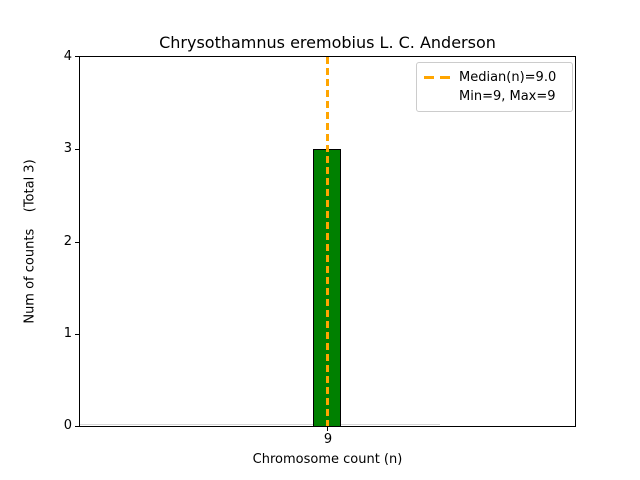  I want to click on median-dashed-line, so click(327, 241).